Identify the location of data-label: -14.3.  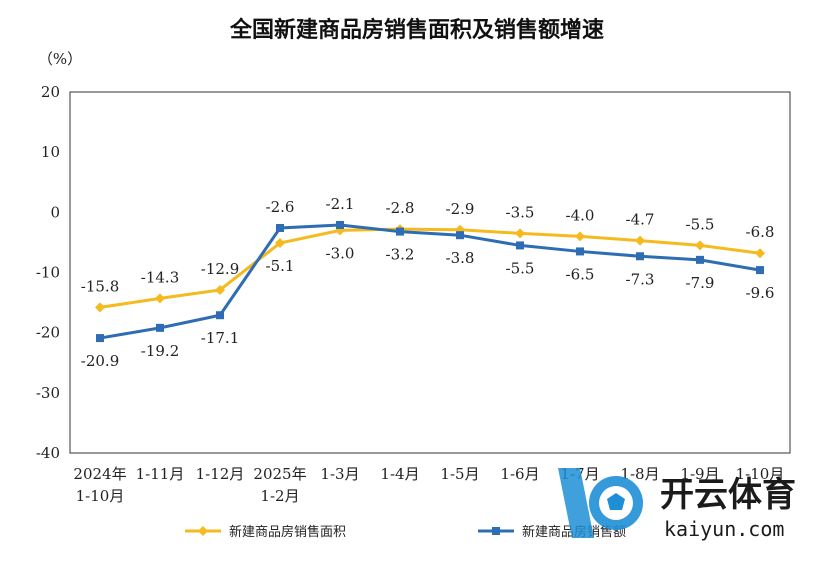
(160, 277).